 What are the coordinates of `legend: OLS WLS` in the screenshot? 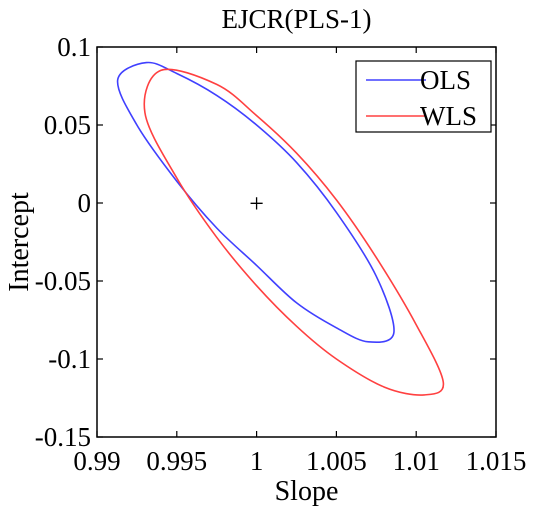 It's located at (423, 96).